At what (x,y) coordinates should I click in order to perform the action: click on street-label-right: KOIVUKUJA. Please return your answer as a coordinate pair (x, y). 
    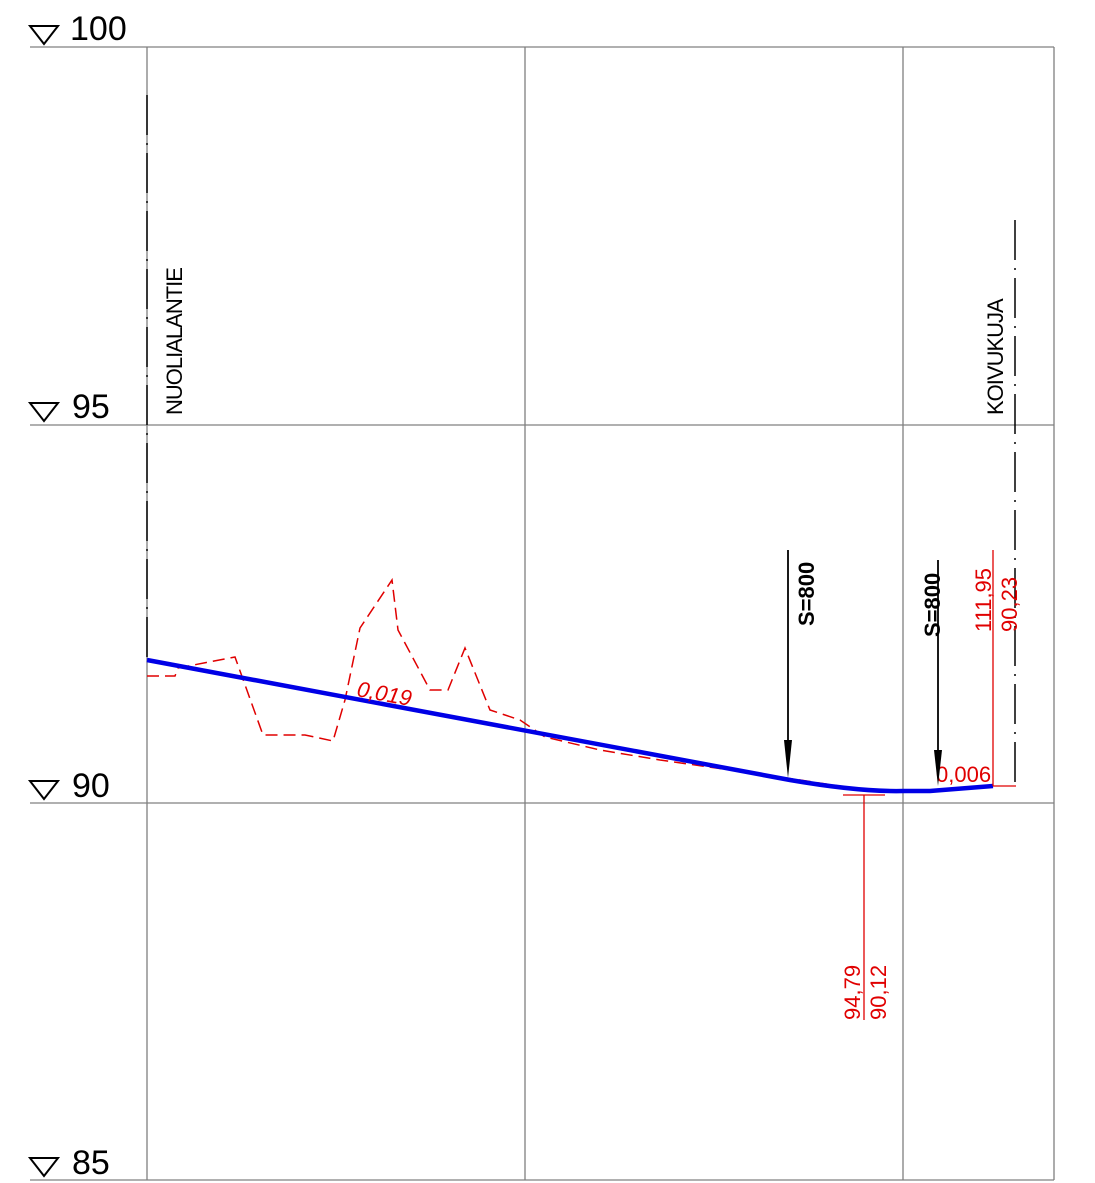
    Looking at the image, I should click on (995, 356).